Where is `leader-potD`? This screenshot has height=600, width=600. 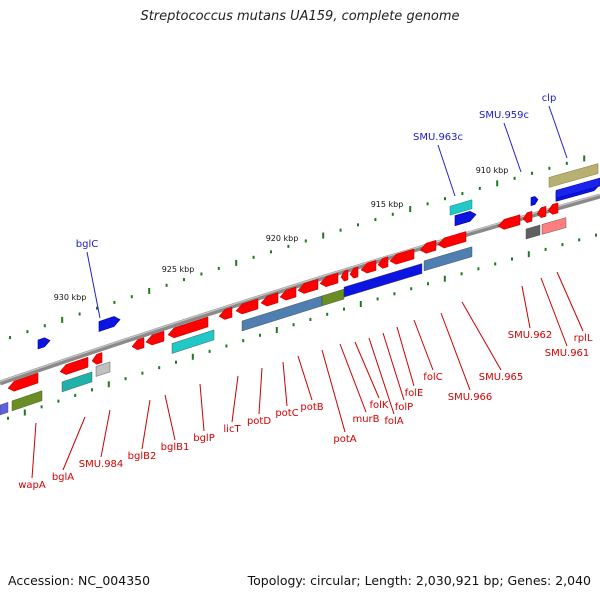
leader-potD is located at coordinates (260, 391).